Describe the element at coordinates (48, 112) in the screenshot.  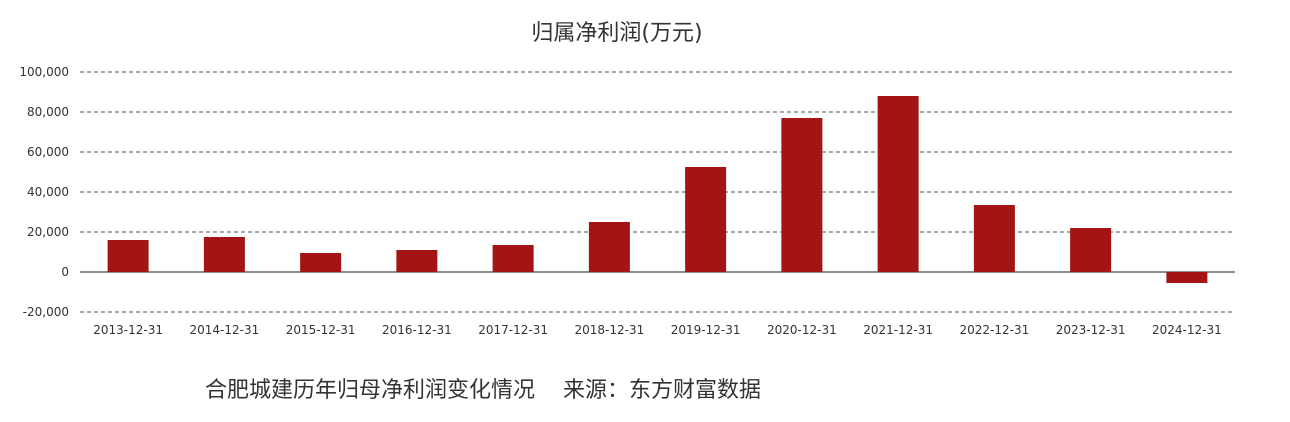
I see `y-tick-label: 80,000` at that location.